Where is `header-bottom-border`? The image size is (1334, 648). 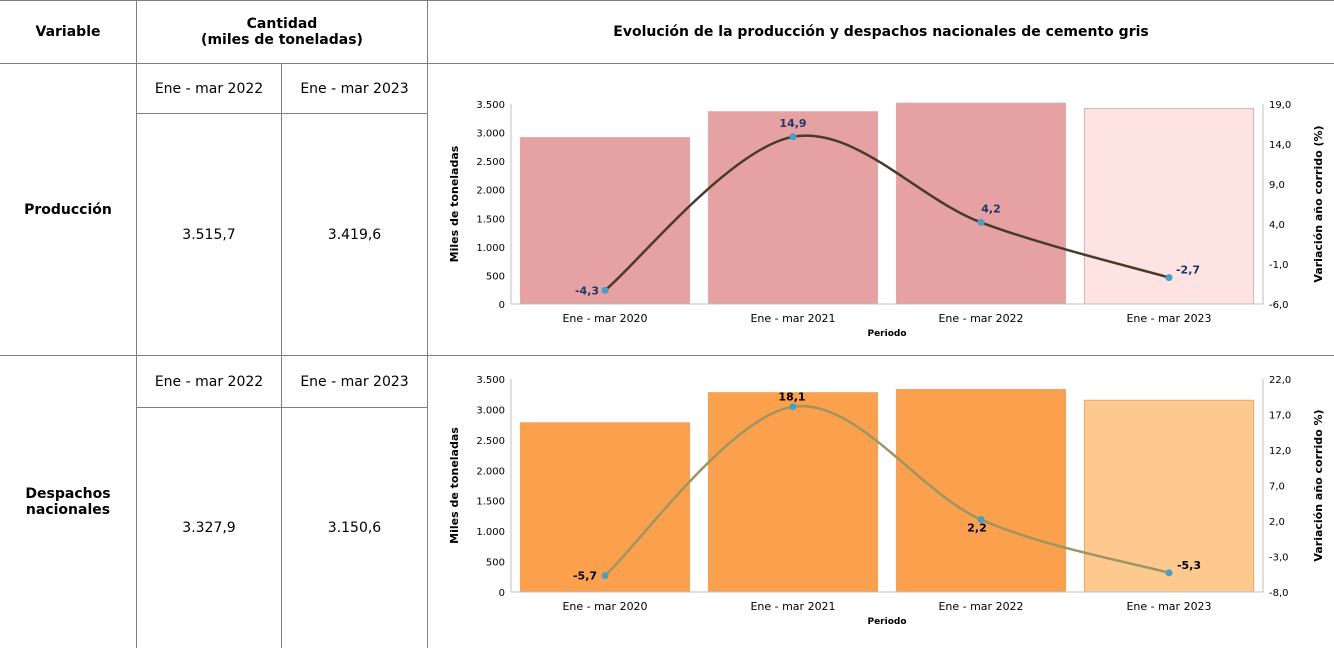 header-bottom-border is located at coordinates (667, 63).